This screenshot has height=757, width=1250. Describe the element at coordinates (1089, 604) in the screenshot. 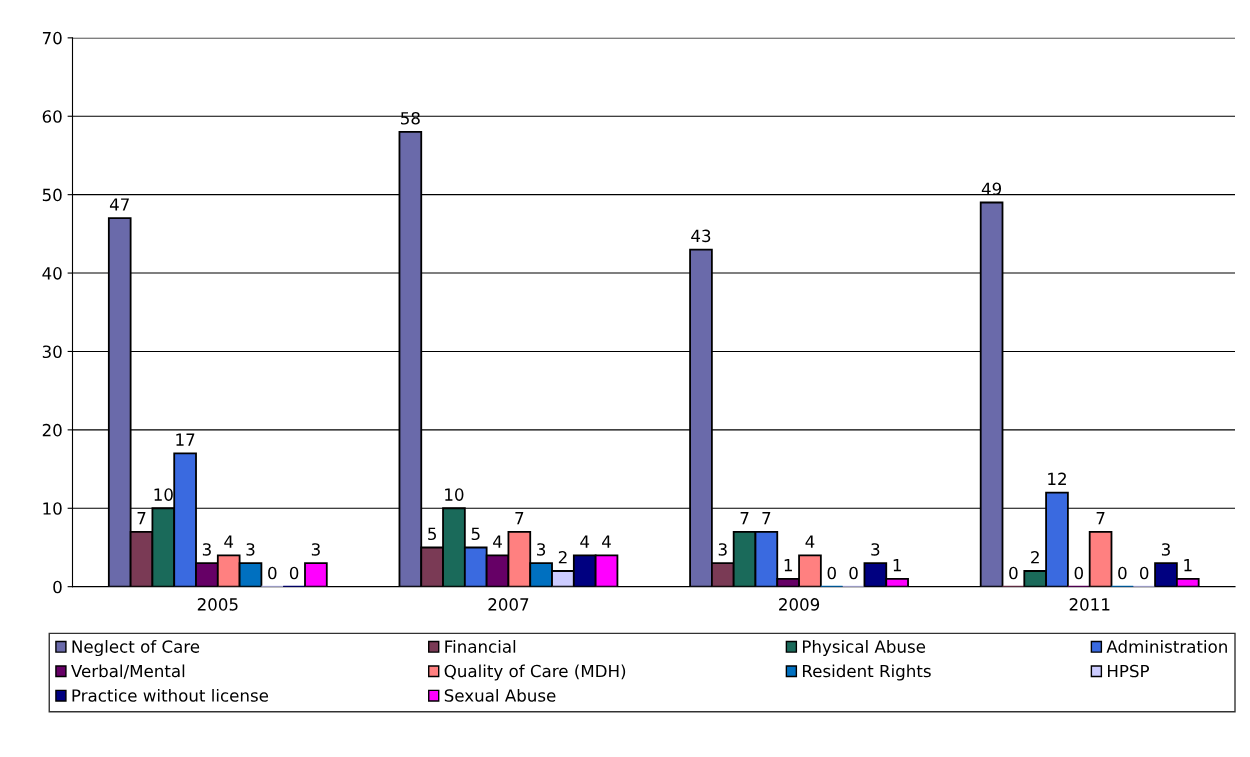

I see `x-tick-label: 2011` at that location.